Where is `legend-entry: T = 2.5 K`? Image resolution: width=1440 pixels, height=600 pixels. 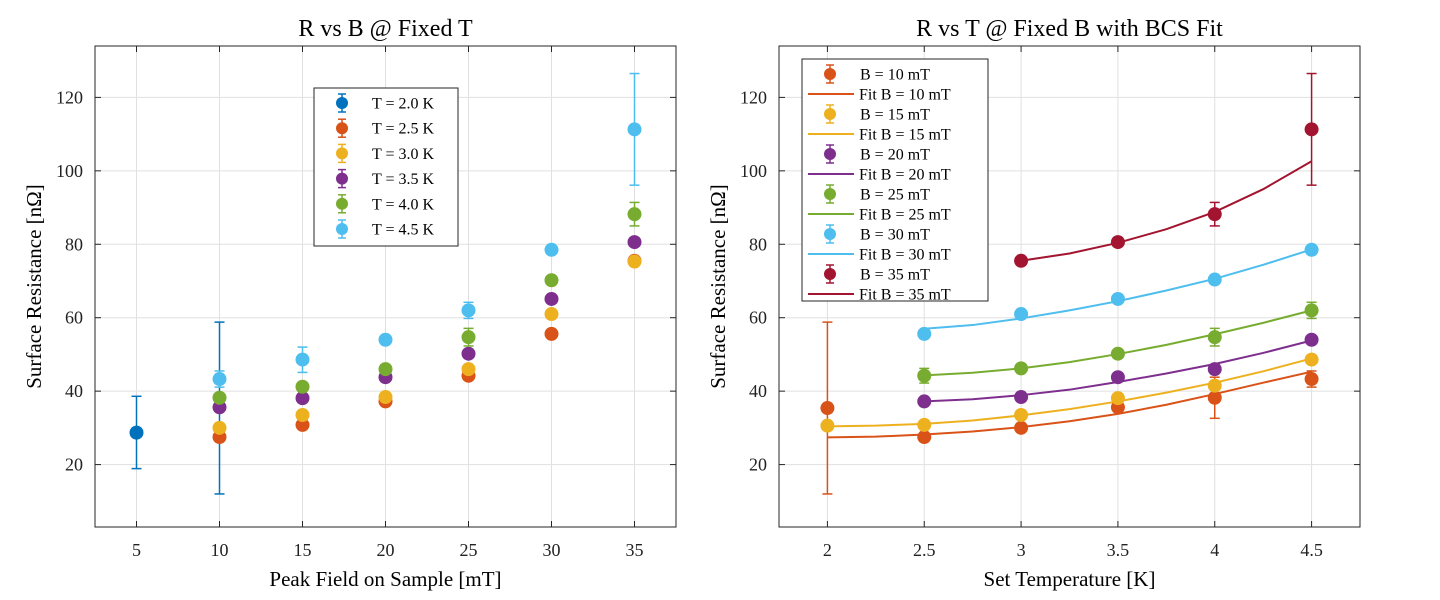 legend-entry: T = 2.5 K is located at coordinates (385, 128).